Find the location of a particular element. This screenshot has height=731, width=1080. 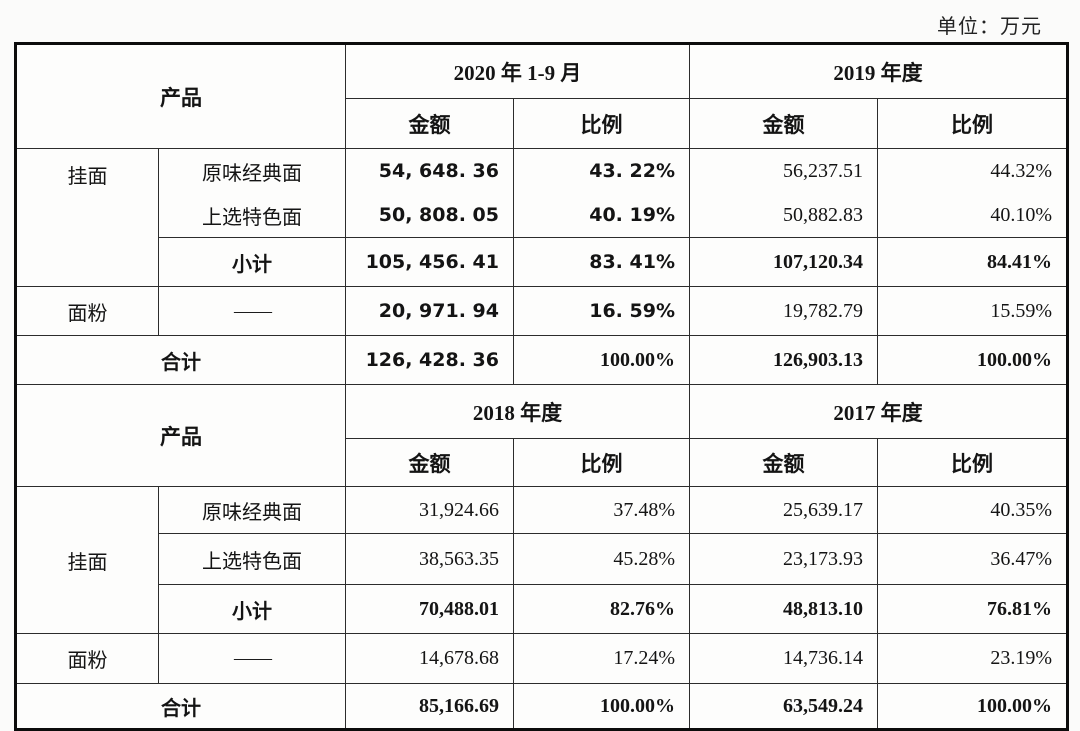

cell-2017-amount-total: 63,549.24 is located at coordinates (783, 706).